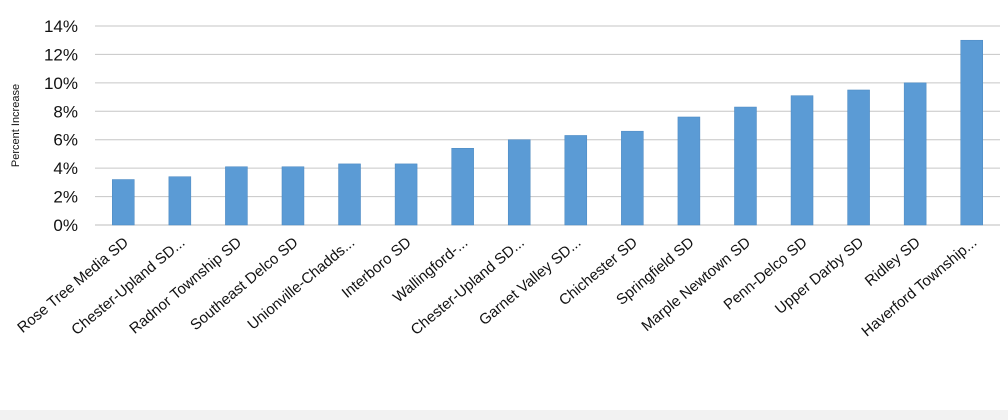  Describe the element at coordinates (185, 286) in the screenshot. I see `x-tick-label: Radnor Township SD` at that location.